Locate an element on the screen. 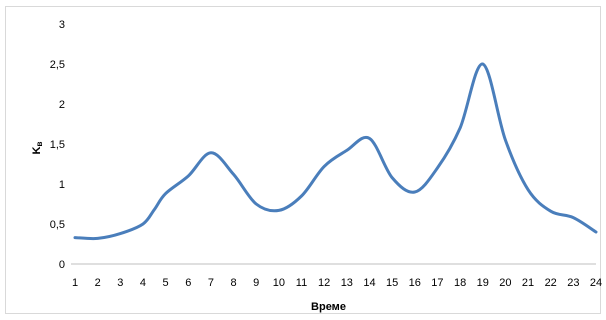  x-tick-label: 1 is located at coordinates (75, 283).